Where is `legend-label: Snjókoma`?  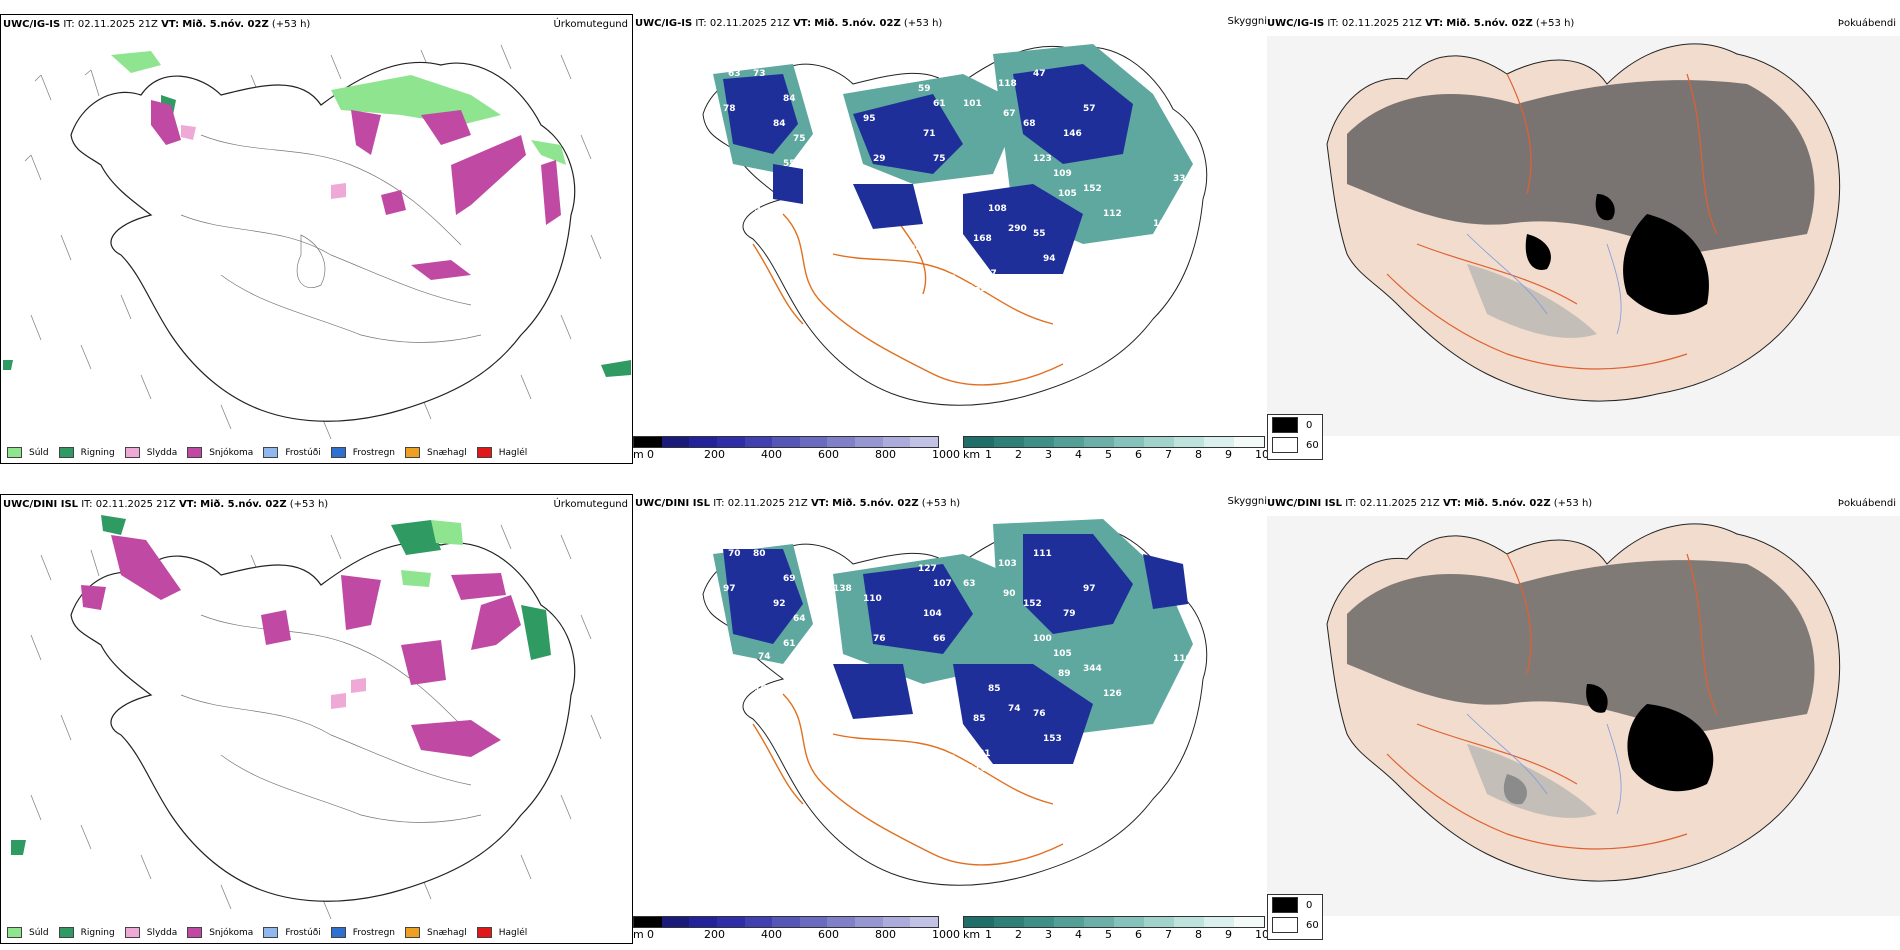 legend-label: Snjókoma is located at coordinates (231, 452).